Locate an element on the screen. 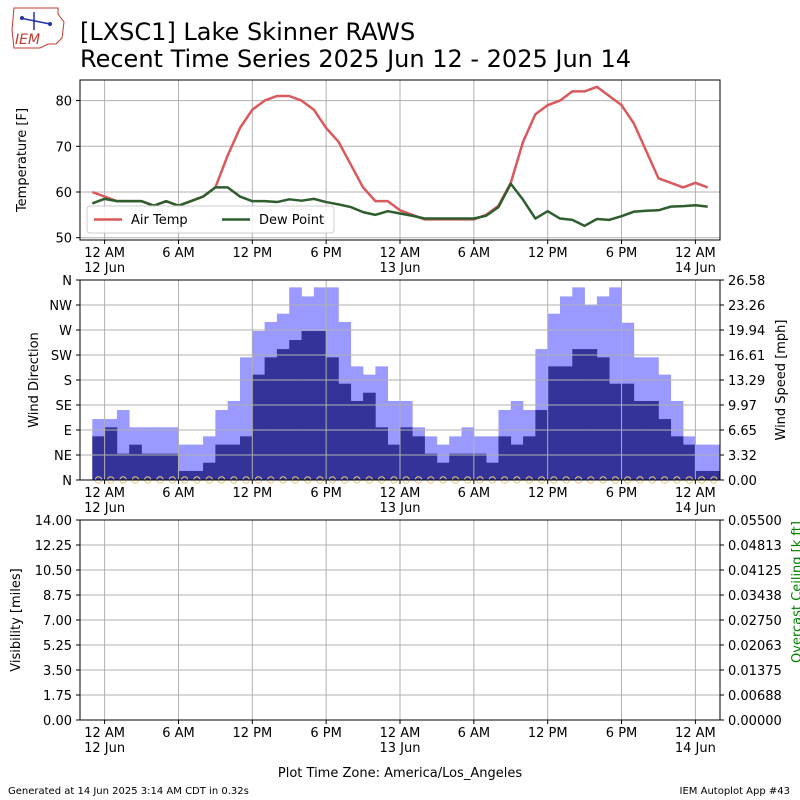  speed-tick-label: 23.26 is located at coordinates (746, 306).